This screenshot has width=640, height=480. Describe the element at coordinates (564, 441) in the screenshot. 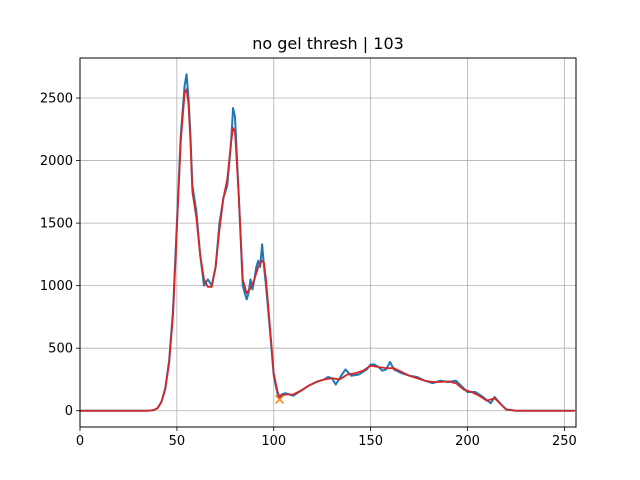

I see `x-tick-label: 250` at that location.